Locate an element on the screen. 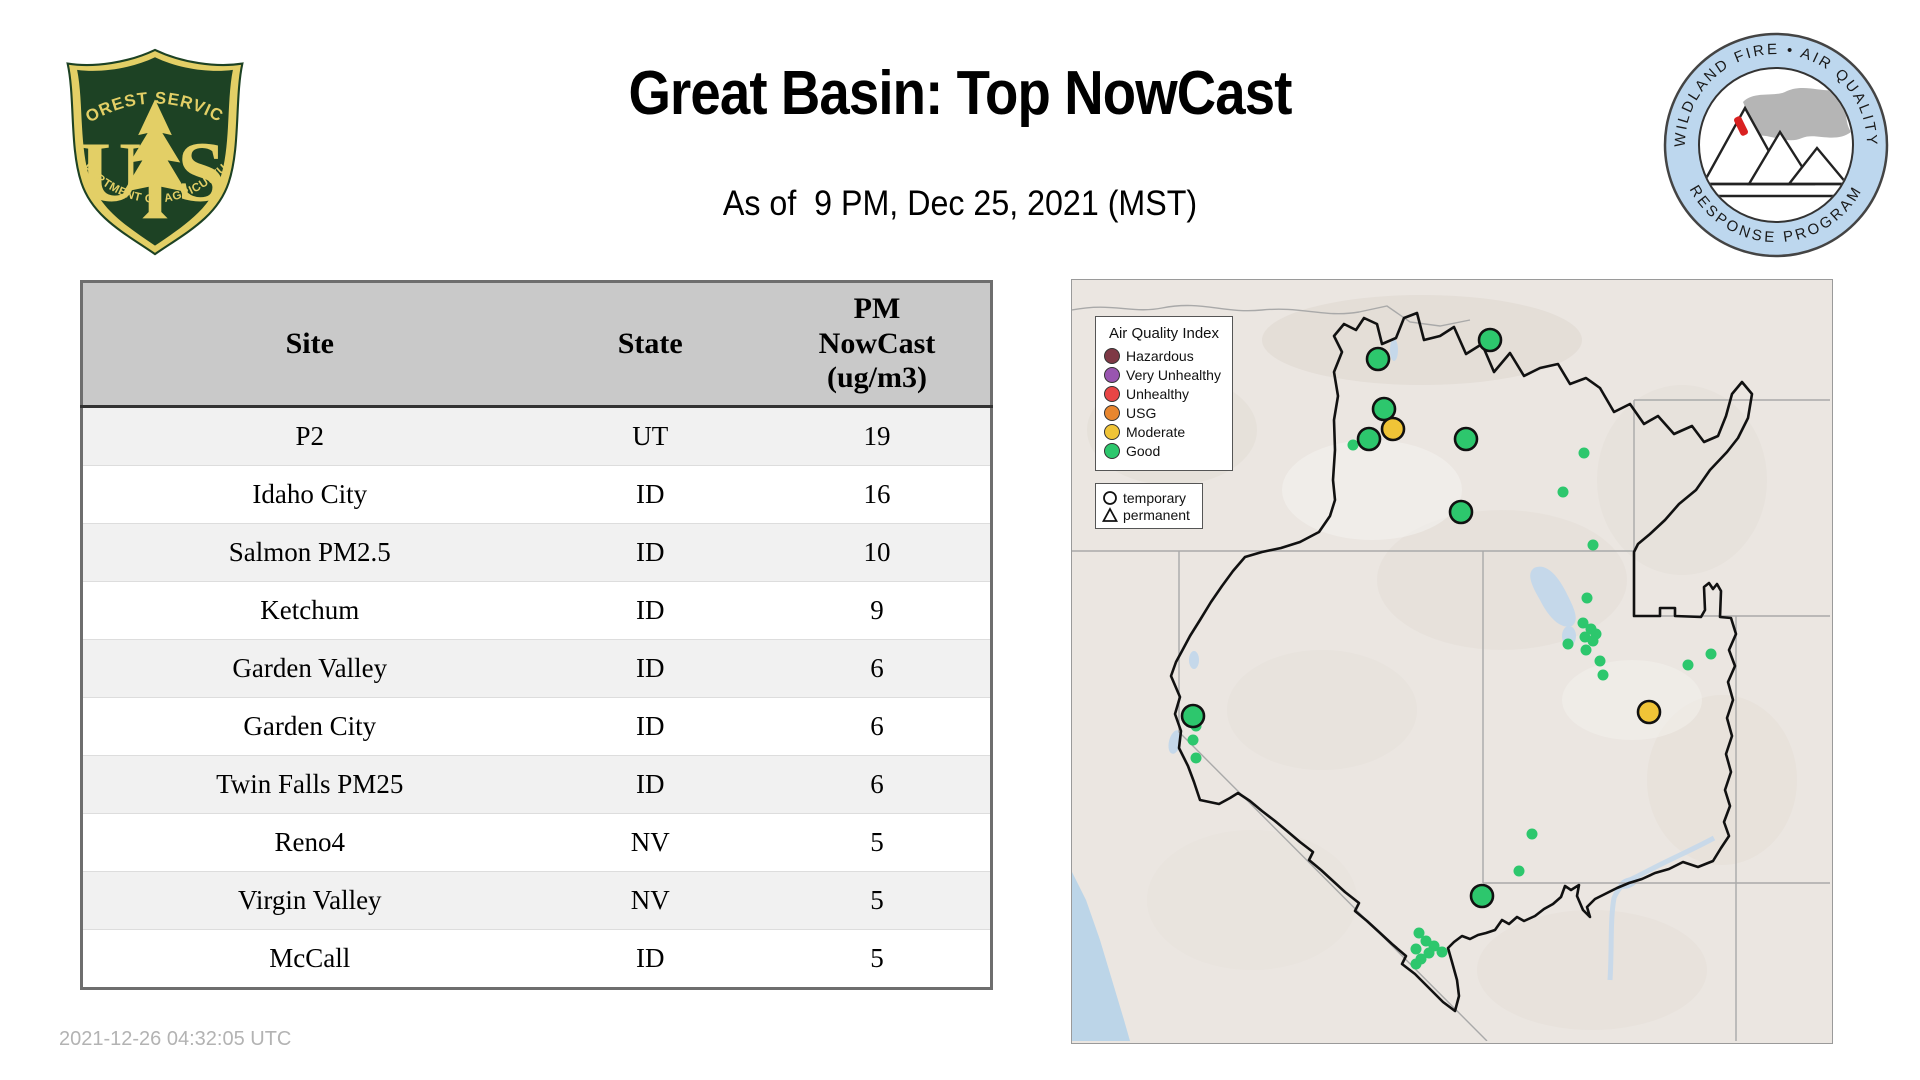 Image resolution: width=1920 pixels, height=1080 pixels. cell-site: P2 is located at coordinates (309, 436).